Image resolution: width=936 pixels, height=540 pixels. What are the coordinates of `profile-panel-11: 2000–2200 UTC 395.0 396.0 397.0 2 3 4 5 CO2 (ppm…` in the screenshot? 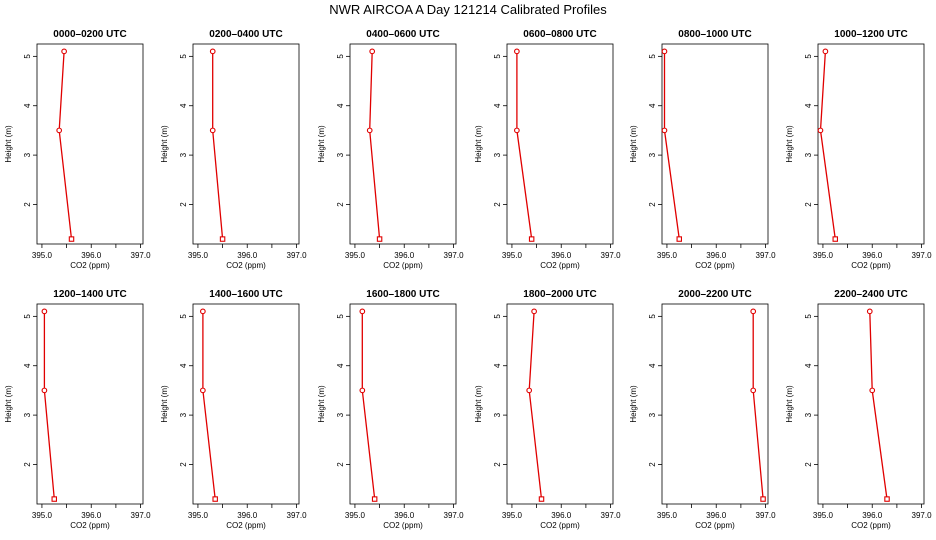 It's located at (702, 409).